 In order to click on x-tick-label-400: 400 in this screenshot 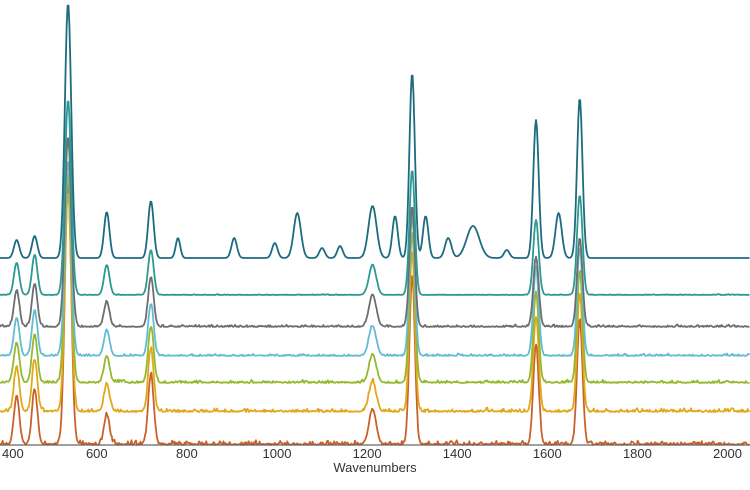, I will do `click(13, 453)`.